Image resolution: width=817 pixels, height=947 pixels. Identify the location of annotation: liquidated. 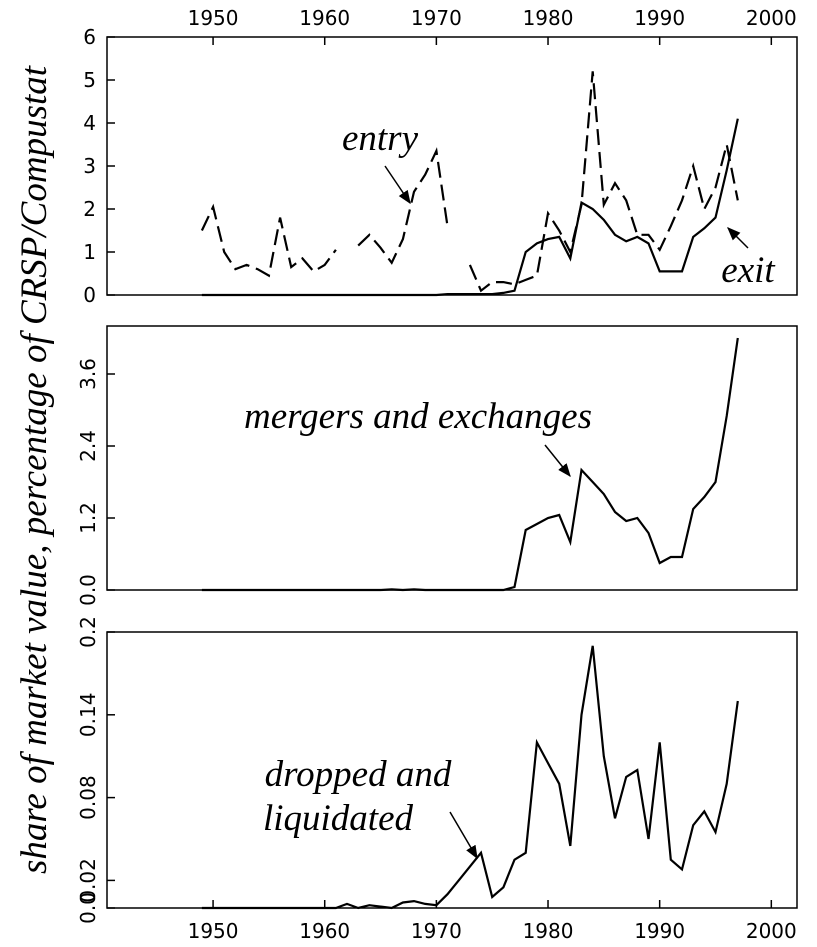
(338, 818).